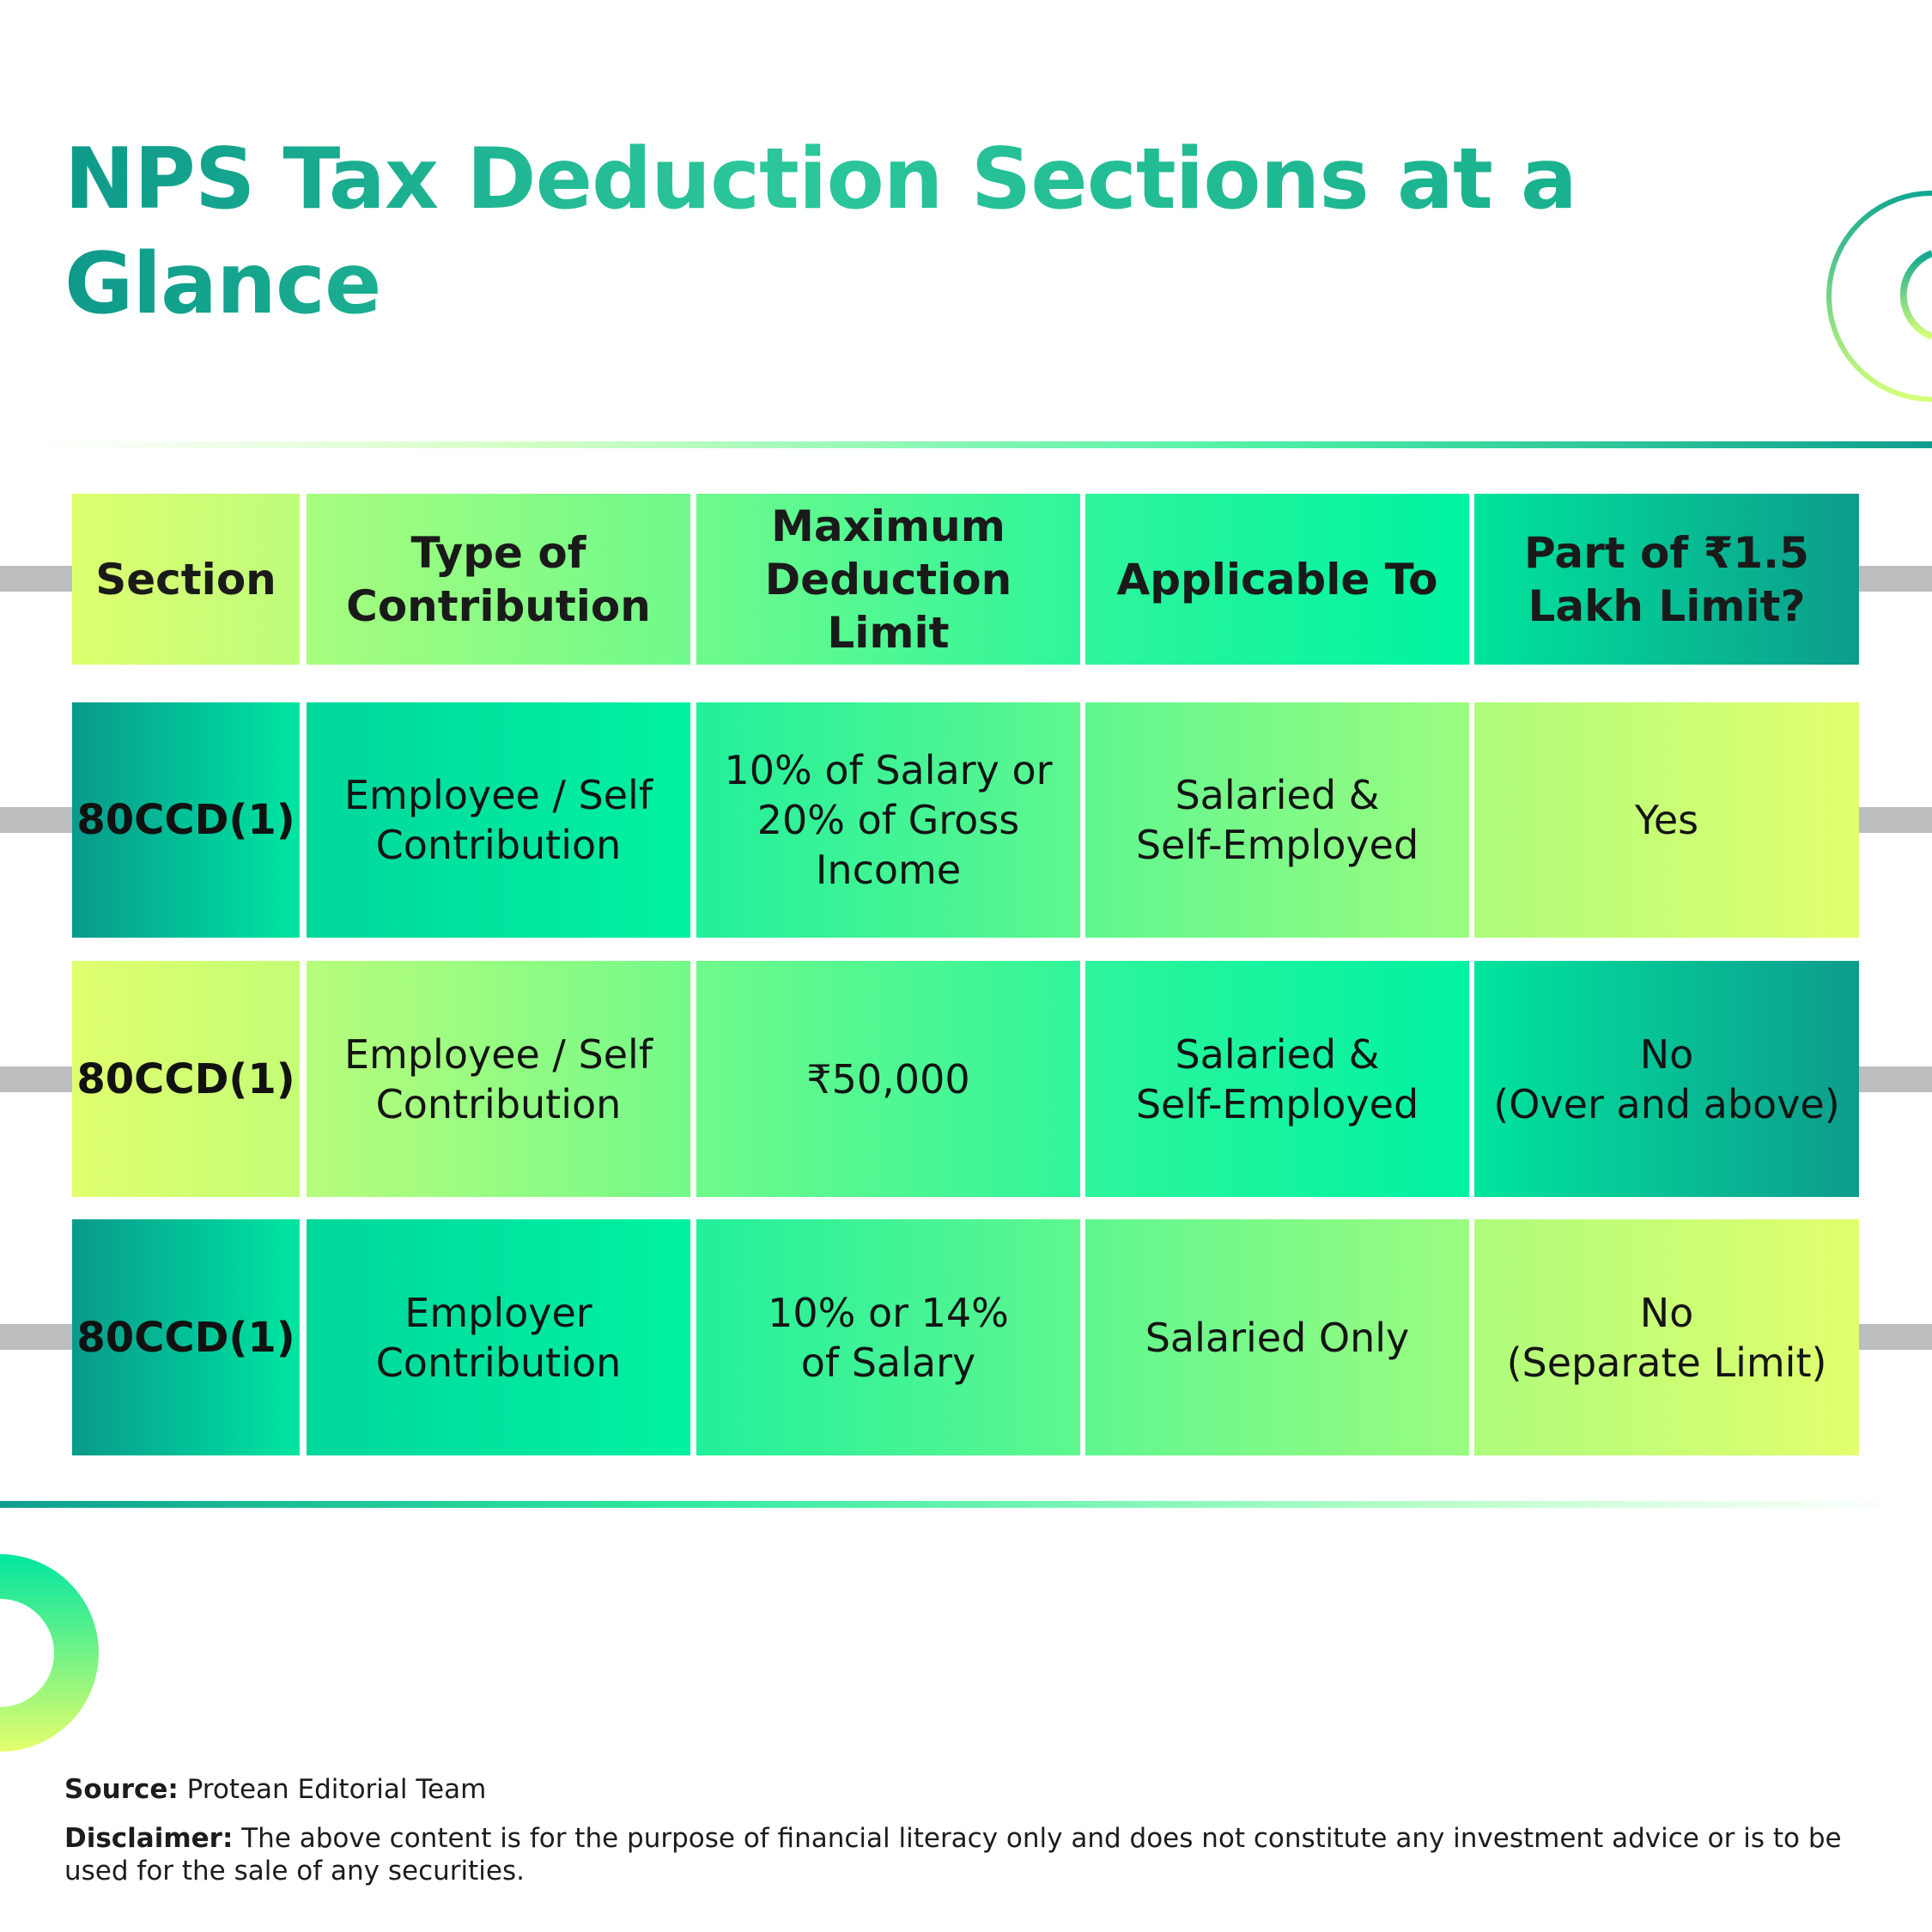 The image size is (1932, 1932). I want to click on header-type: Type of Contribution, so click(499, 579).